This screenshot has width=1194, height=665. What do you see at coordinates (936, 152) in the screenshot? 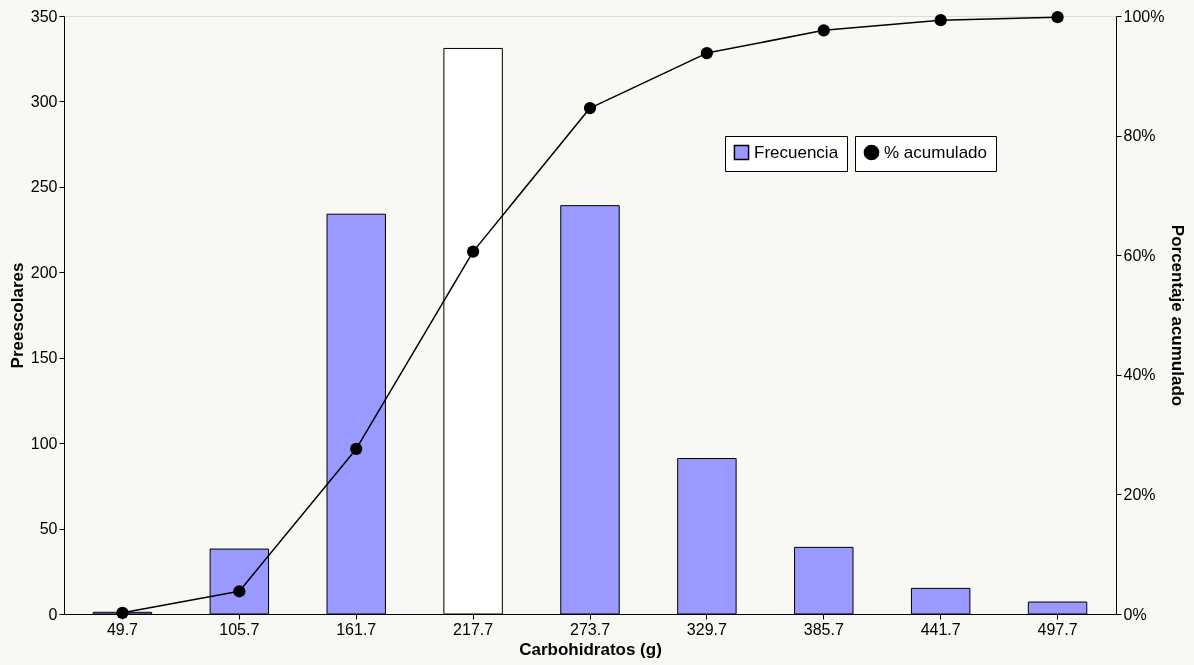
I see `legend-label: % acumulado` at bounding box center [936, 152].